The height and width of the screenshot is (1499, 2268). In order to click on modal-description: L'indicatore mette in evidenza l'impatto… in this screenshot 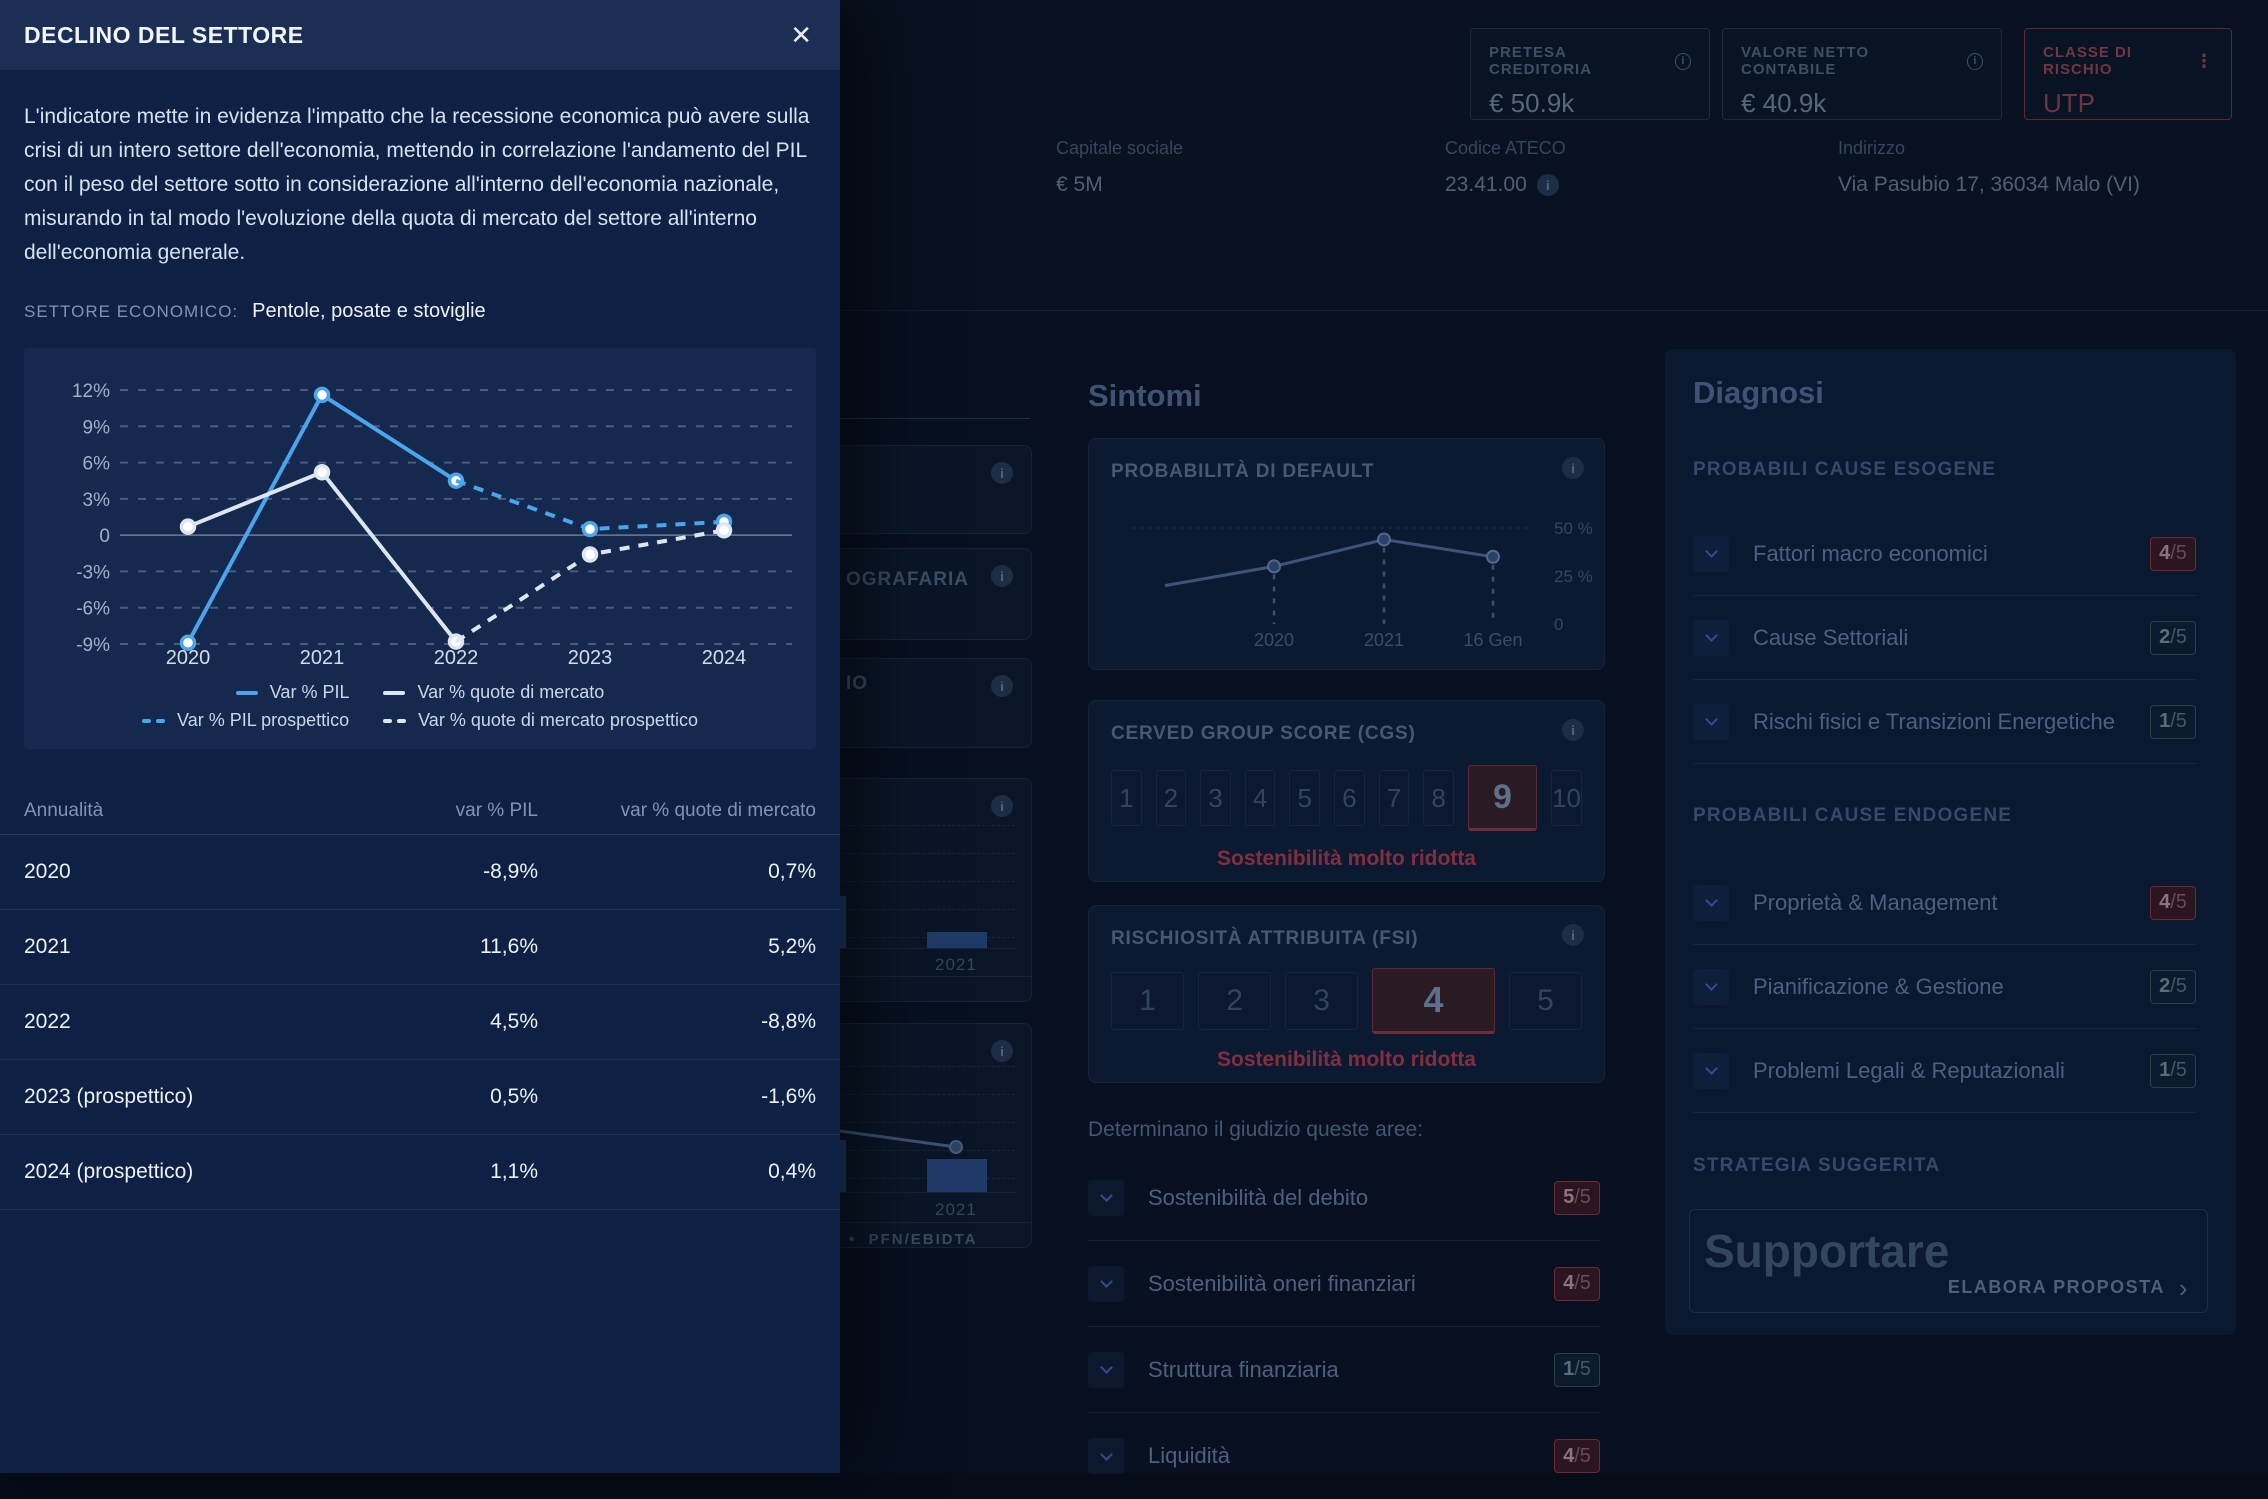, I will do `click(417, 184)`.